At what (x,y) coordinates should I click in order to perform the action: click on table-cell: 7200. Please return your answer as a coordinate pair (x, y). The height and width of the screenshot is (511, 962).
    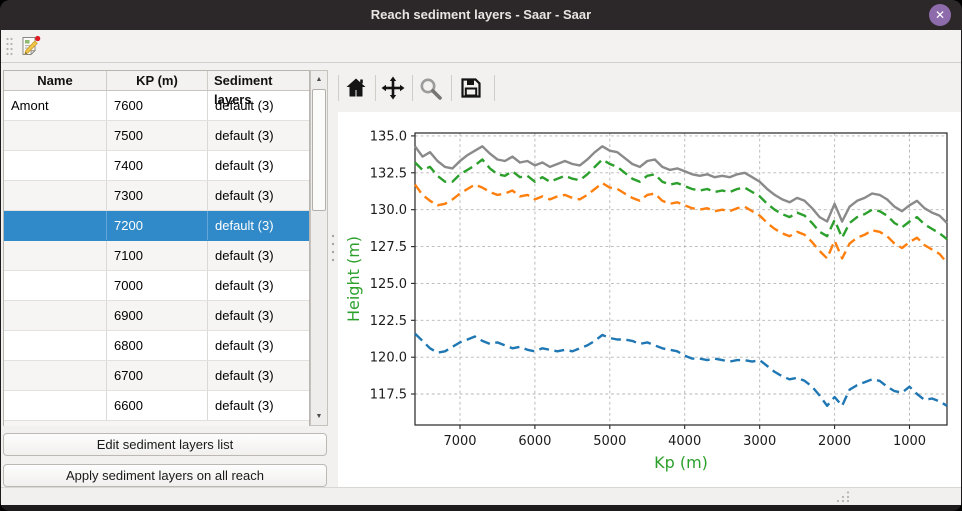
    Looking at the image, I should click on (157, 225).